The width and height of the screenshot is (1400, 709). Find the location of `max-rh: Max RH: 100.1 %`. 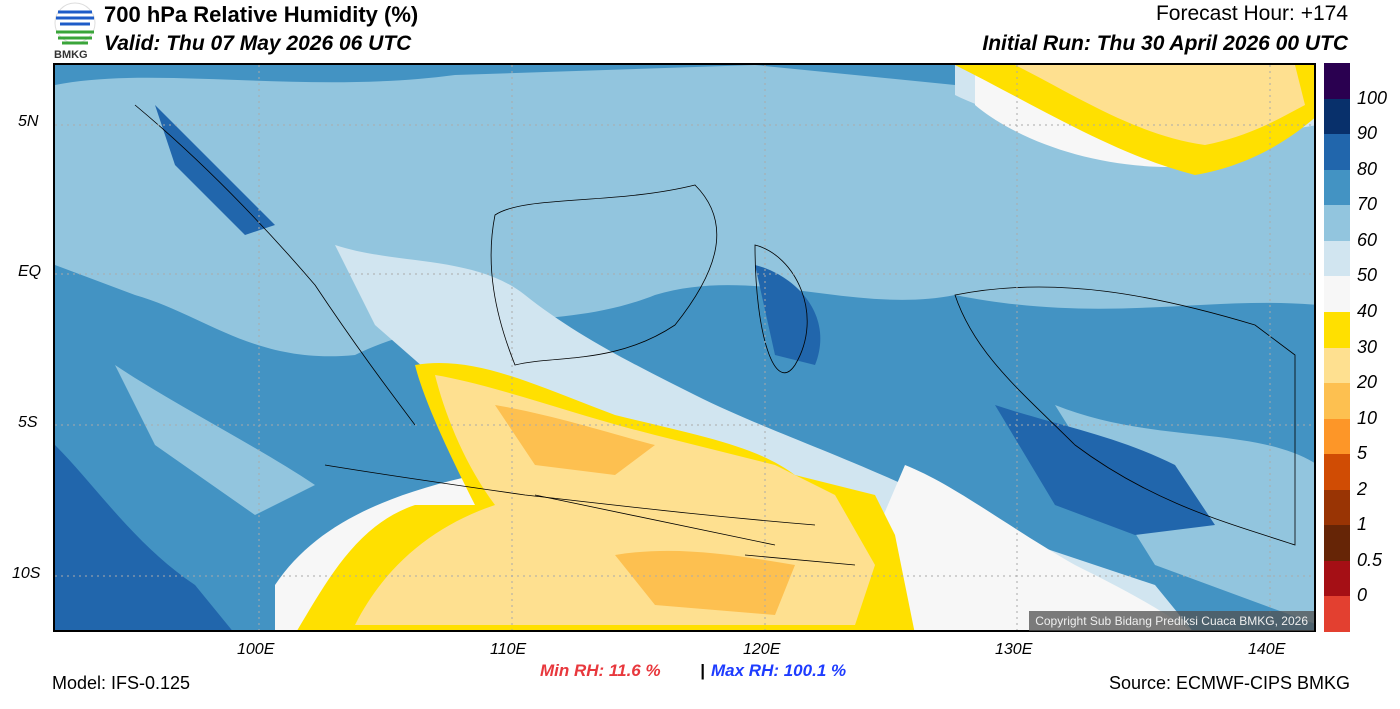

max-rh: Max RH: 100.1 % is located at coordinates (779, 670).